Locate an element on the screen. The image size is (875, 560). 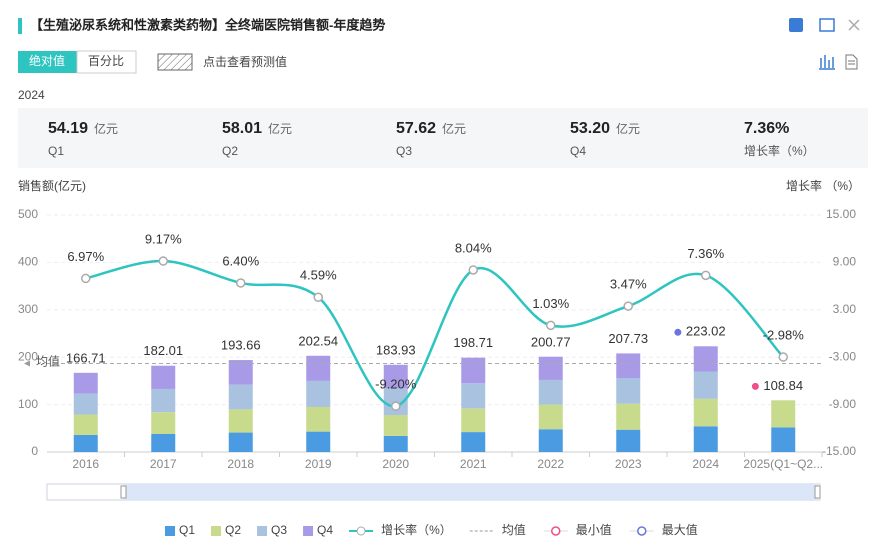
growth-label: 4.59% is located at coordinates (318, 275).